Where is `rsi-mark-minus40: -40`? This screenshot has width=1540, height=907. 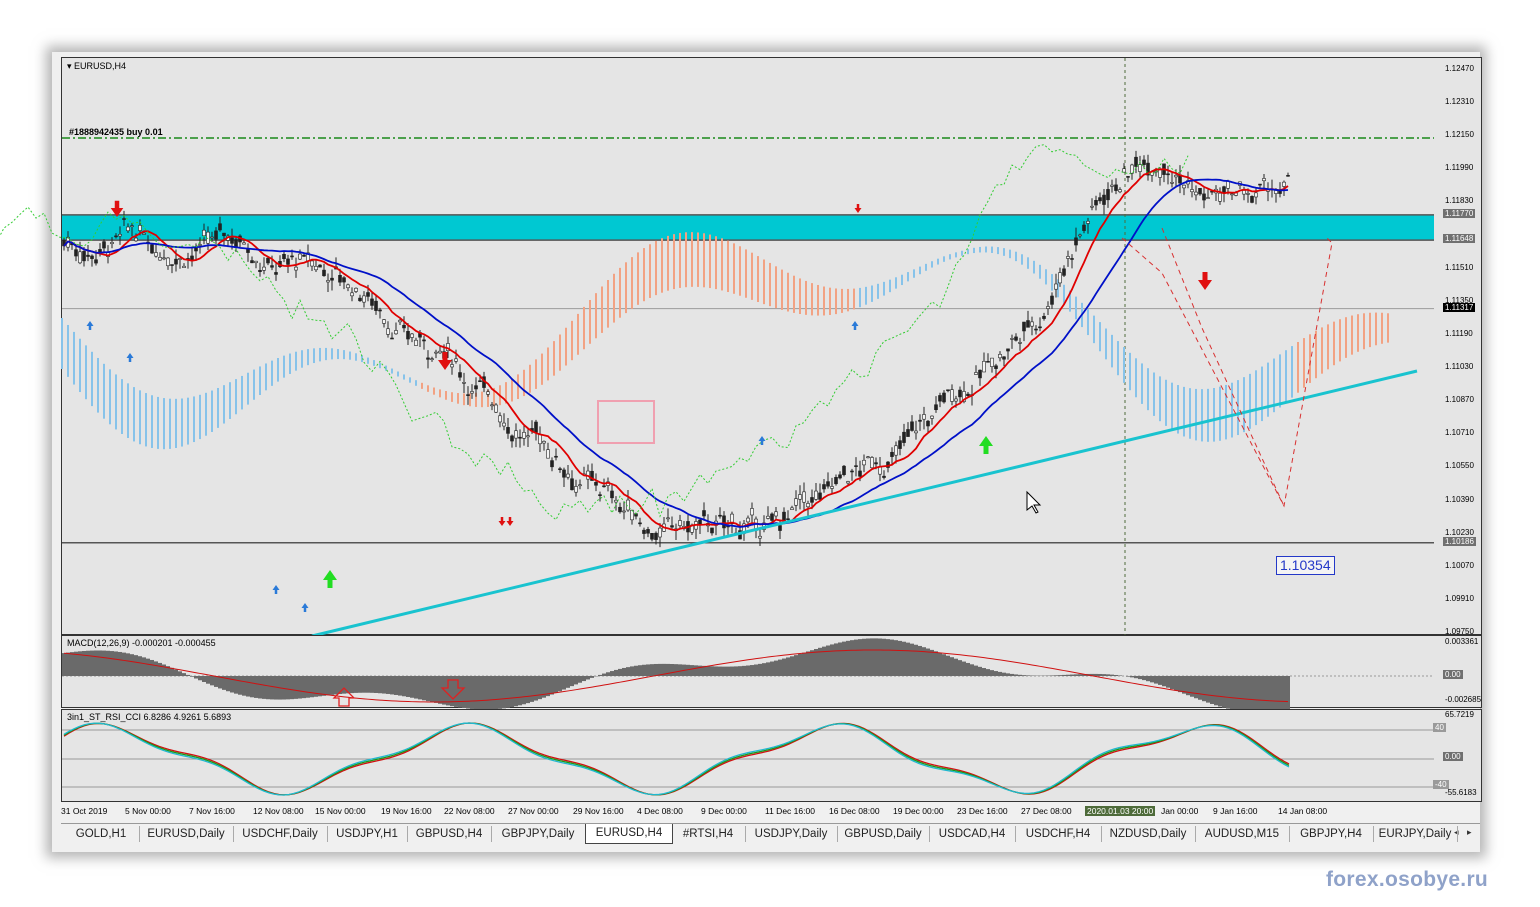 rsi-mark-minus40: -40 is located at coordinates (1441, 784).